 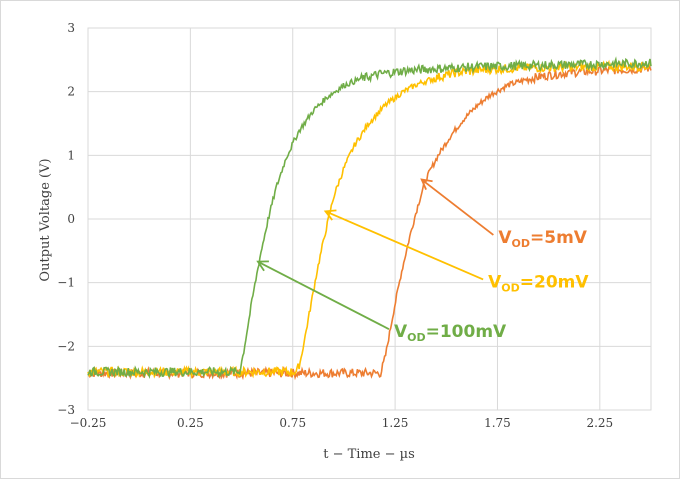 What do you see at coordinates (71, 155) in the screenshot?
I see `y-tick-label: 1` at bounding box center [71, 155].